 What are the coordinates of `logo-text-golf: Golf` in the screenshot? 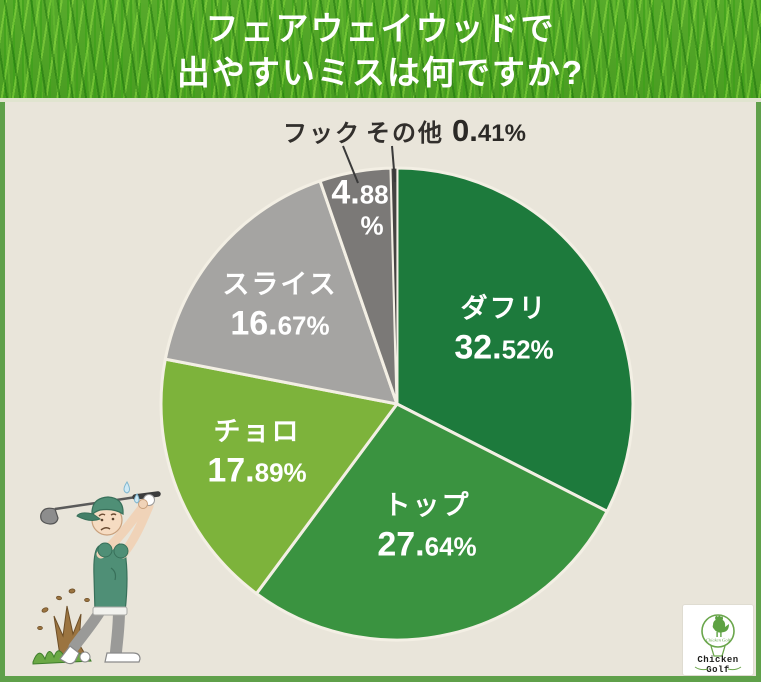 It's located at (718, 670).